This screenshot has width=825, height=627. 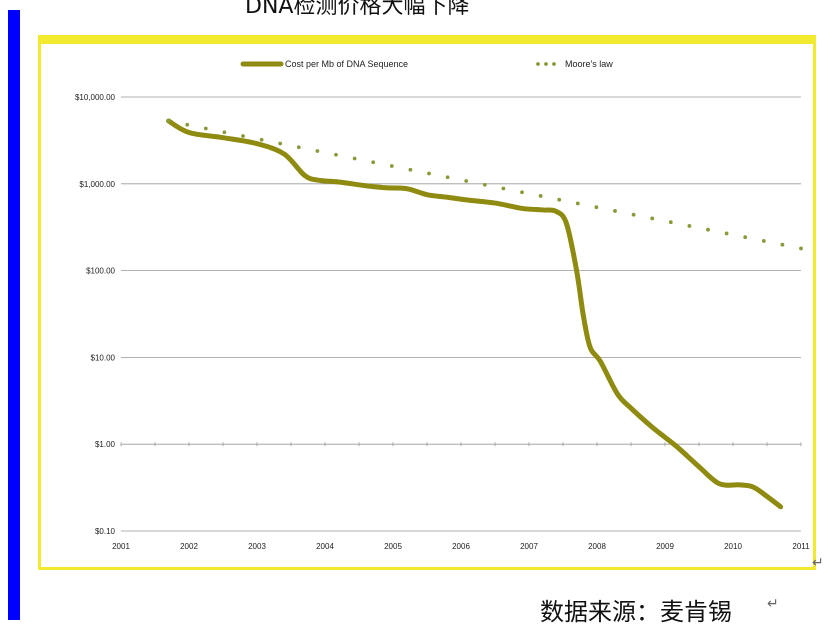 I want to click on x-tick-label: 2010, so click(x=733, y=546).